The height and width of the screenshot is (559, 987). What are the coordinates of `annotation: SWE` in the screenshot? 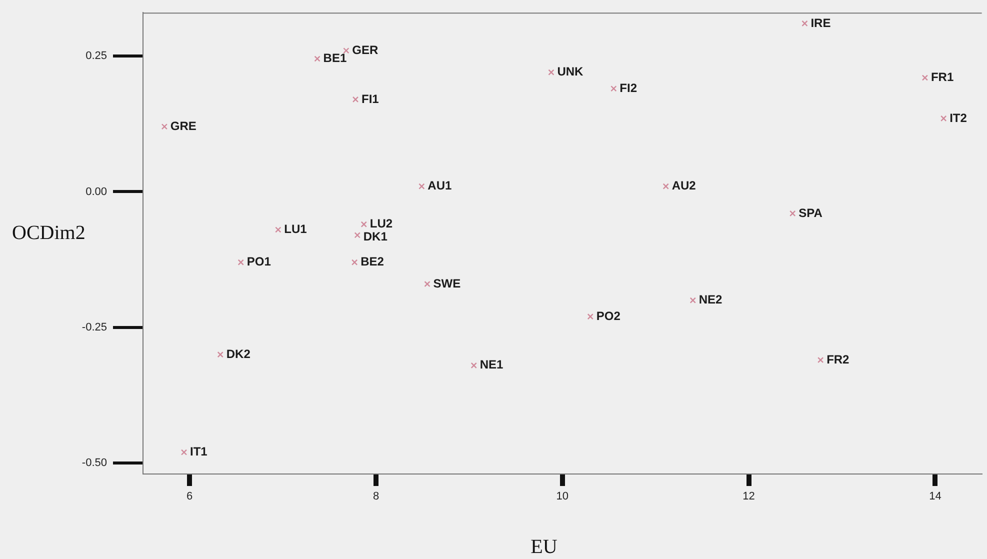 It's located at (447, 283).